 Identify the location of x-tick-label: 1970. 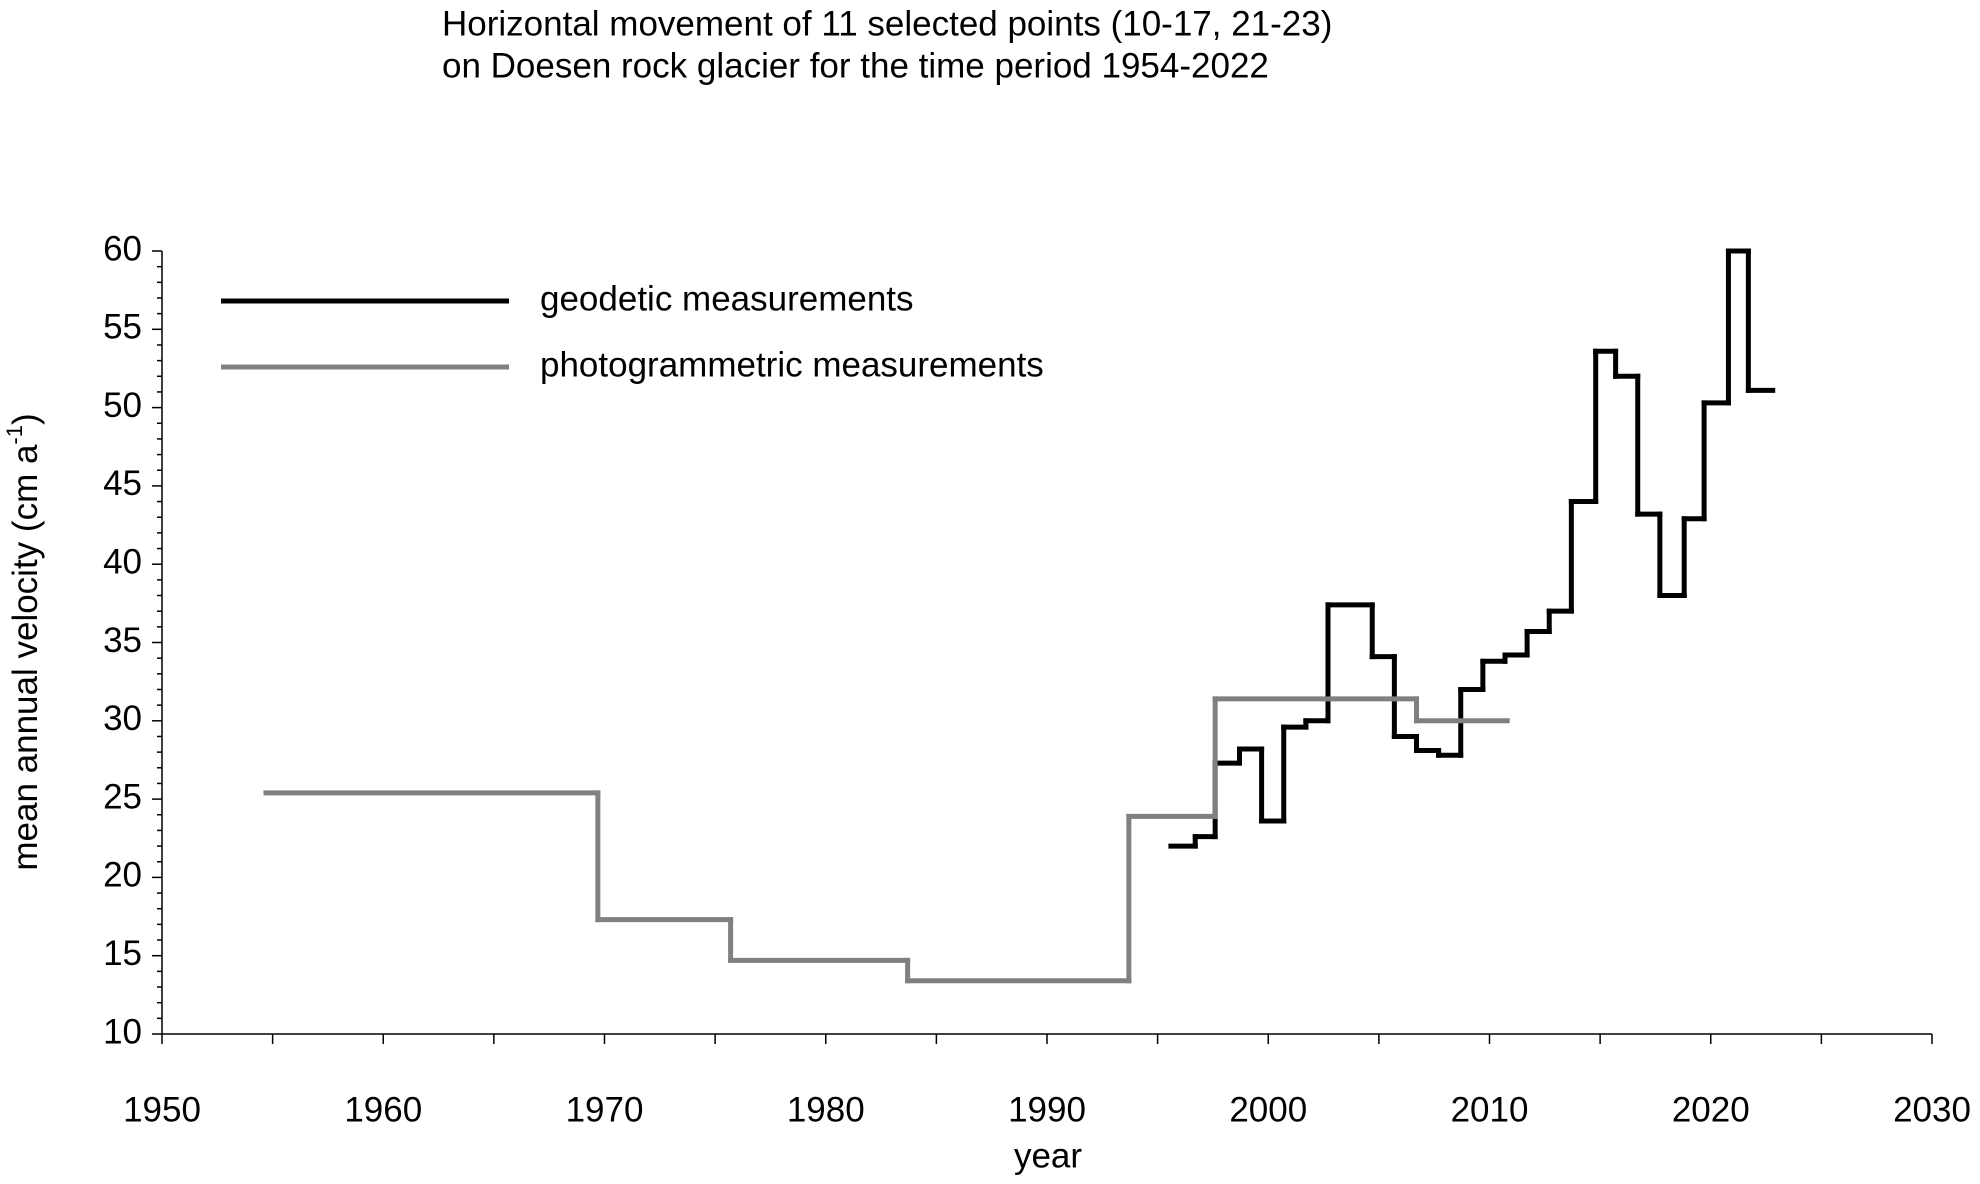
(605, 1109).